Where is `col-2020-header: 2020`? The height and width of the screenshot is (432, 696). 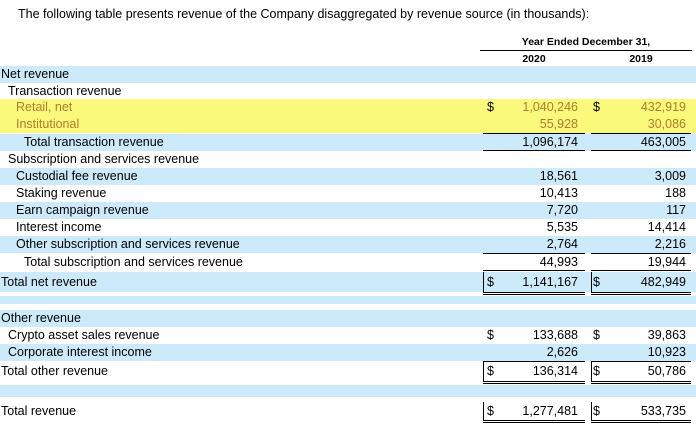
col-2020-header: 2020 is located at coordinates (534, 60).